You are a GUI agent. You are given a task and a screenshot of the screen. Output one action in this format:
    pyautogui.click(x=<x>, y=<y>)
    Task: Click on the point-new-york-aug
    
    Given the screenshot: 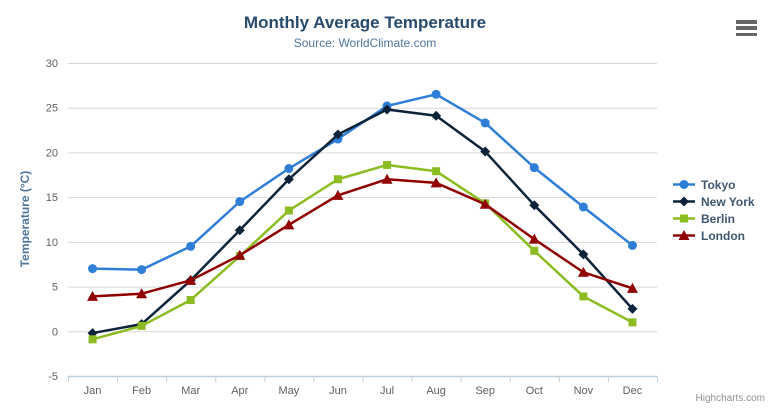 What is the action you would take?
    pyautogui.click(x=436, y=115)
    